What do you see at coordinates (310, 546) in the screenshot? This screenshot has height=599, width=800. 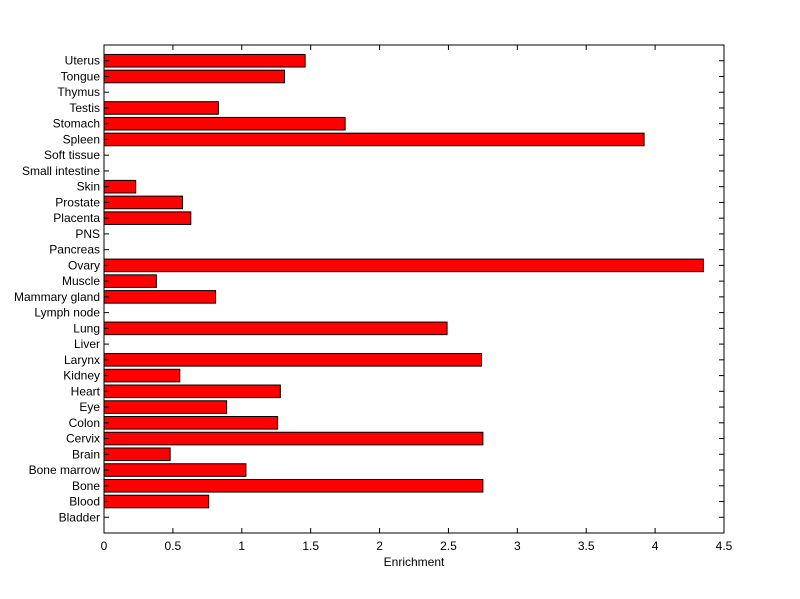 I see `x-tick-label: 1.5` at bounding box center [310, 546].